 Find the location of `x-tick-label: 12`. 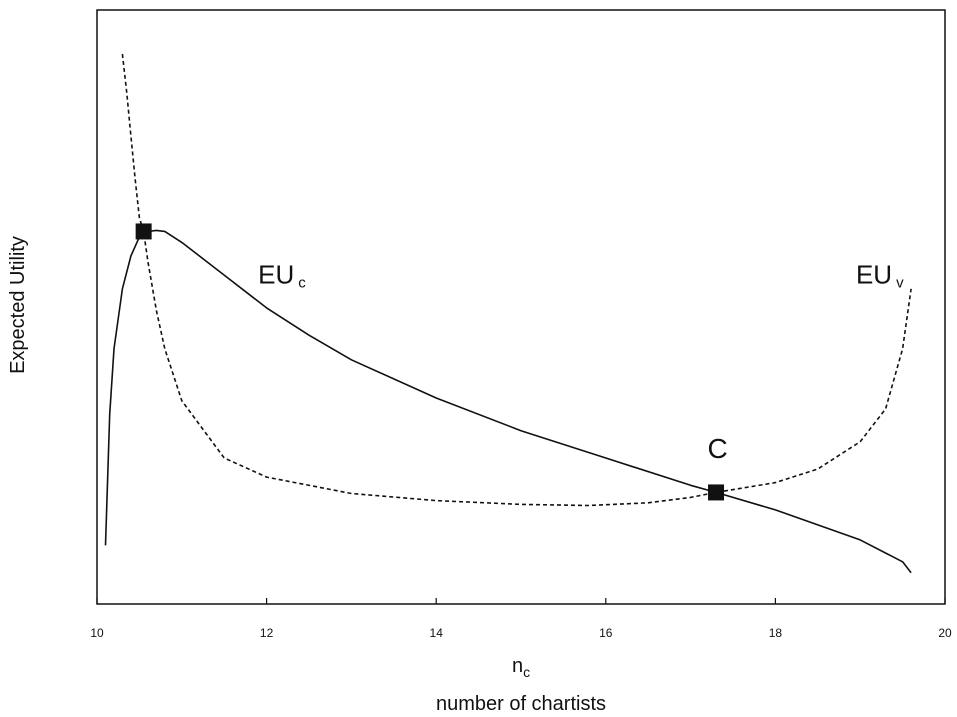

x-tick-label: 12 is located at coordinates (267, 633).